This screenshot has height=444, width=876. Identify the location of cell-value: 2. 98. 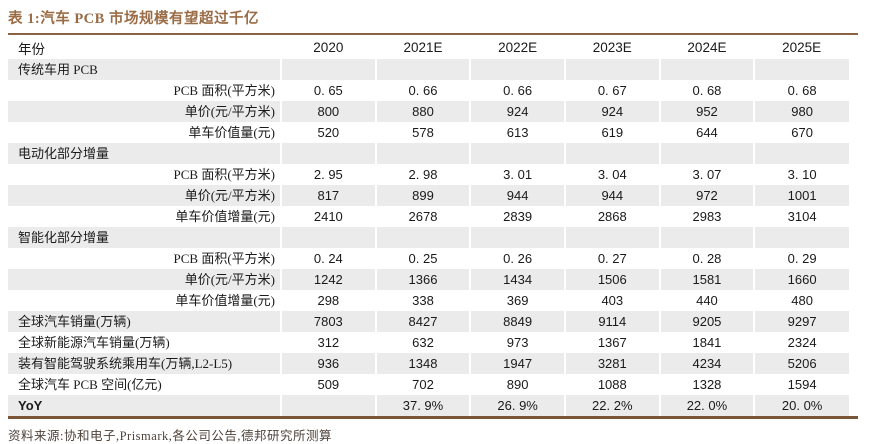
(422, 174).